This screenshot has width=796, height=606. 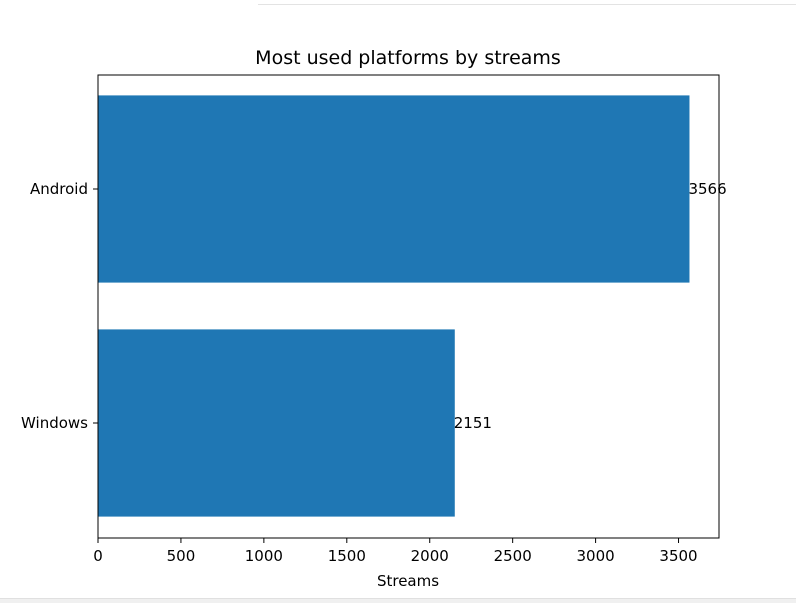 What do you see at coordinates (398, 600) in the screenshot?
I see `bottom-divider` at bounding box center [398, 600].